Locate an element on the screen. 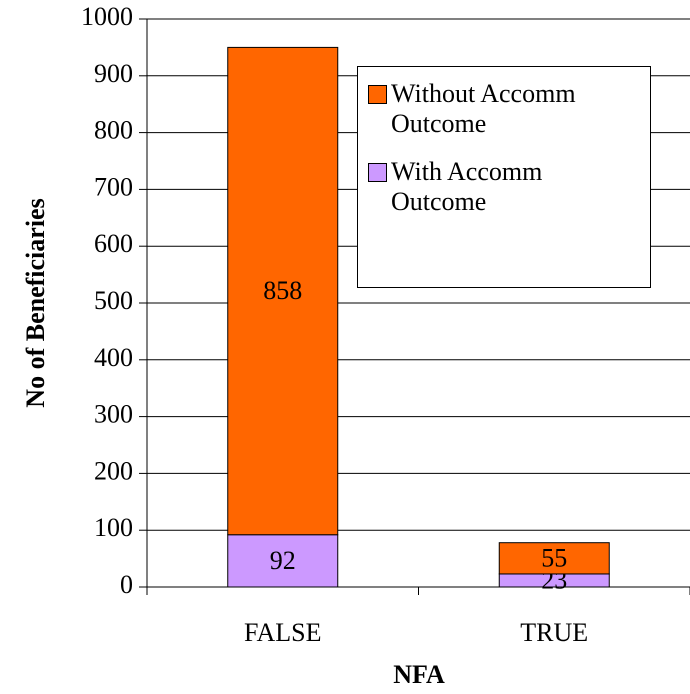 Image resolution: width=690 pixels, height=694 pixels. y-tick-label: 700 is located at coordinates (113, 186).